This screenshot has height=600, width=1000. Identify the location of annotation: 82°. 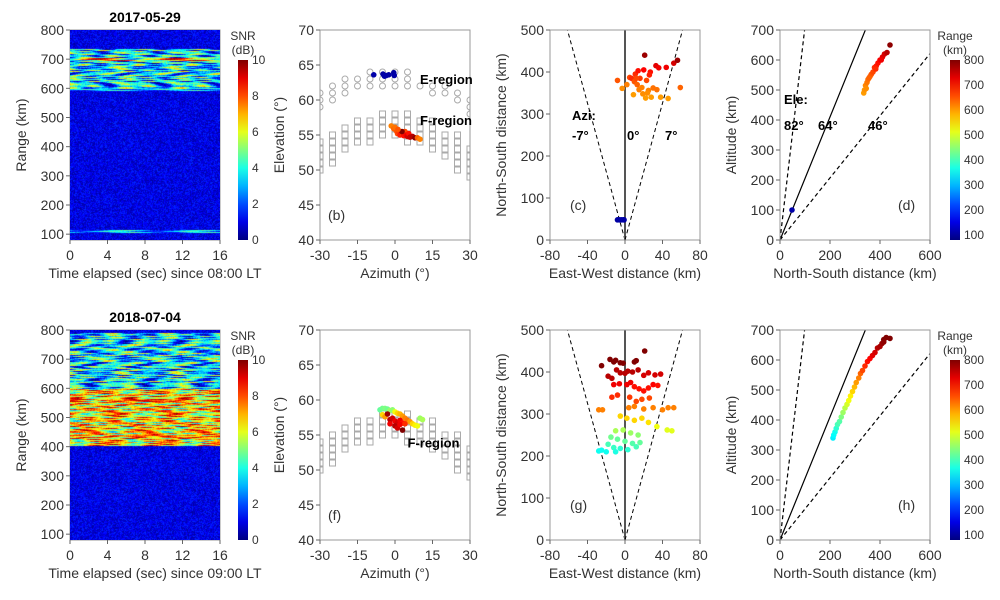
(794, 125).